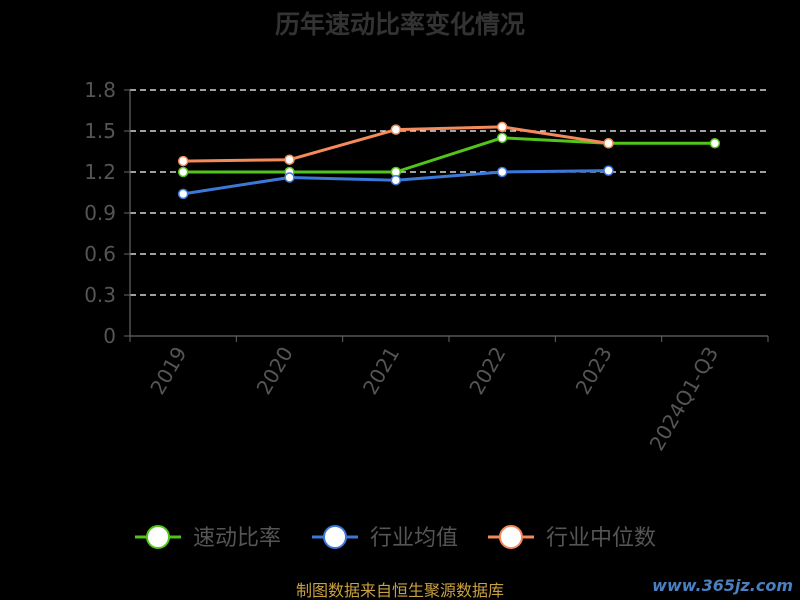 Image resolution: width=800 pixels, height=600 pixels. What do you see at coordinates (400, 24) in the screenshot?
I see `chart-title: 历年速动比率变化情况` at bounding box center [400, 24].